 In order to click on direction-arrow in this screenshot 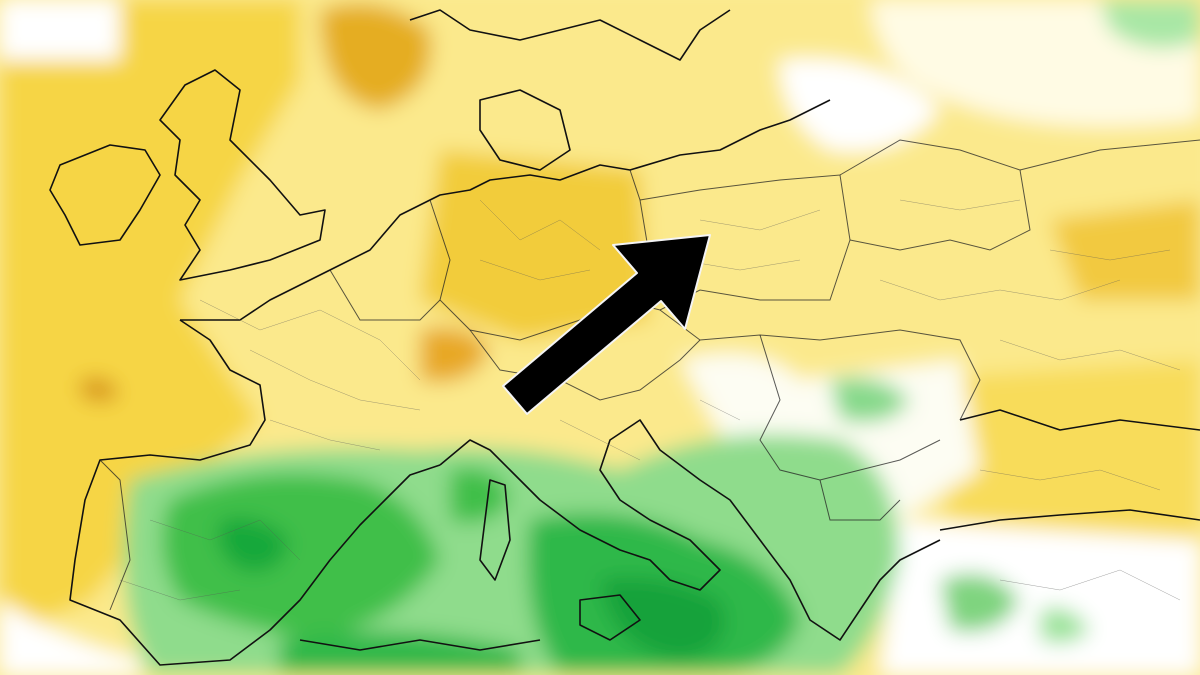, I will do `click(606, 324)`.